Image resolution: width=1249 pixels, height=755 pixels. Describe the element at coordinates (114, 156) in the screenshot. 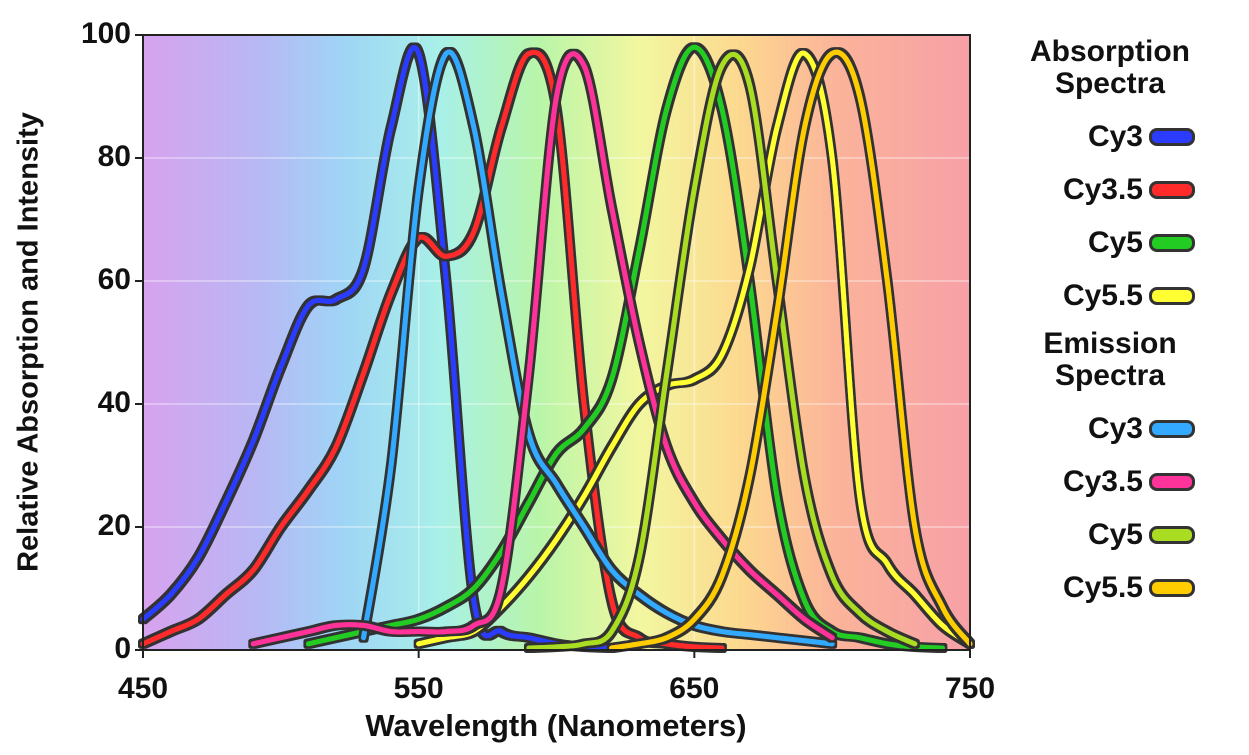

I see `y-tick-label: 80` at that location.